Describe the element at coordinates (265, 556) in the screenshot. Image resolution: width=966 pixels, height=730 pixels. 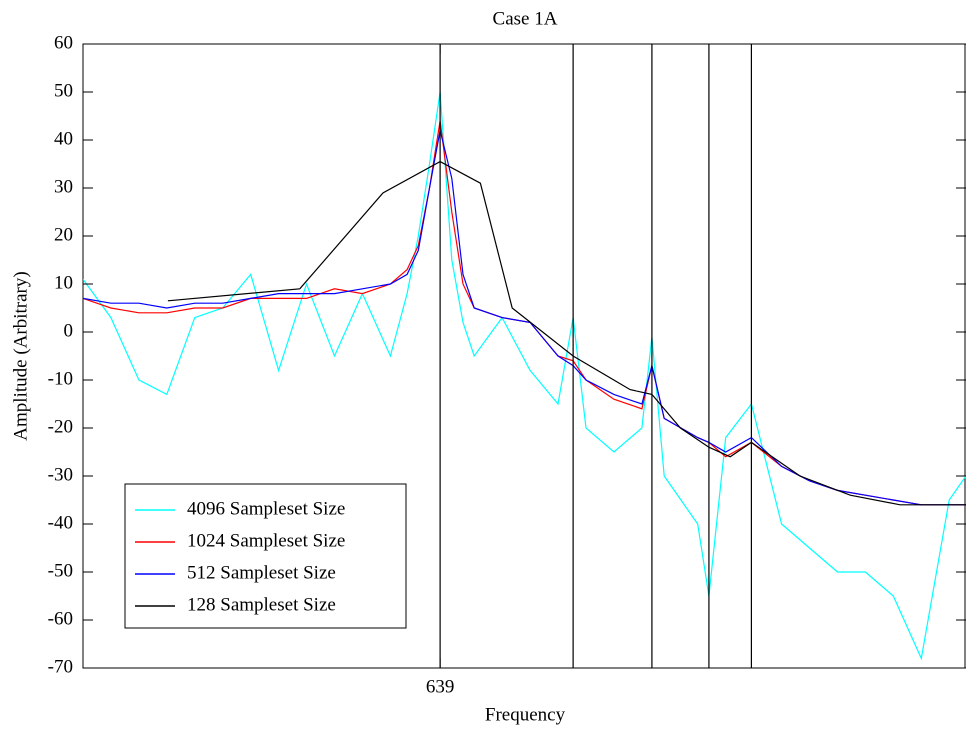
I see `legend-box` at that location.